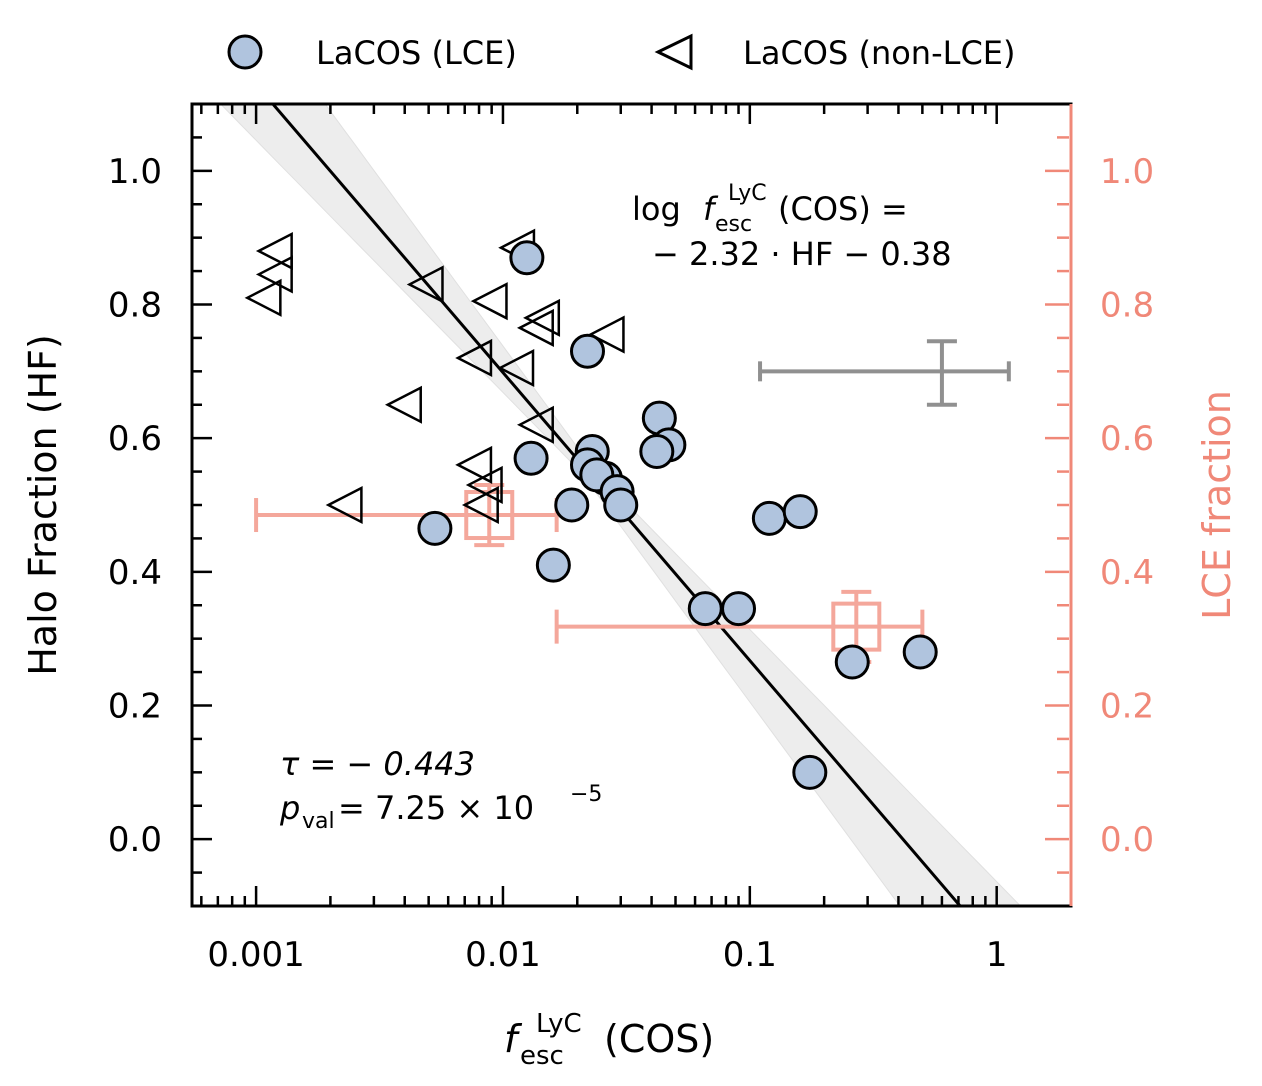  What do you see at coordinates (245, 52) in the screenshot?
I see `legend-marker-lce` at bounding box center [245, 52].